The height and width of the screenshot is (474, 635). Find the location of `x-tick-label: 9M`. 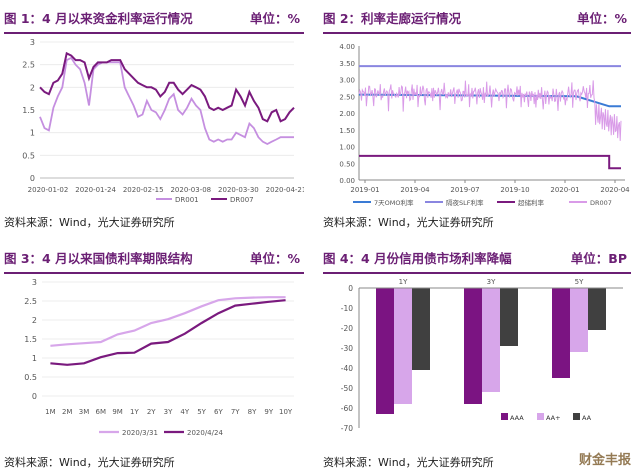

x-tick-label: 9M is located at coordinates (117, 412).